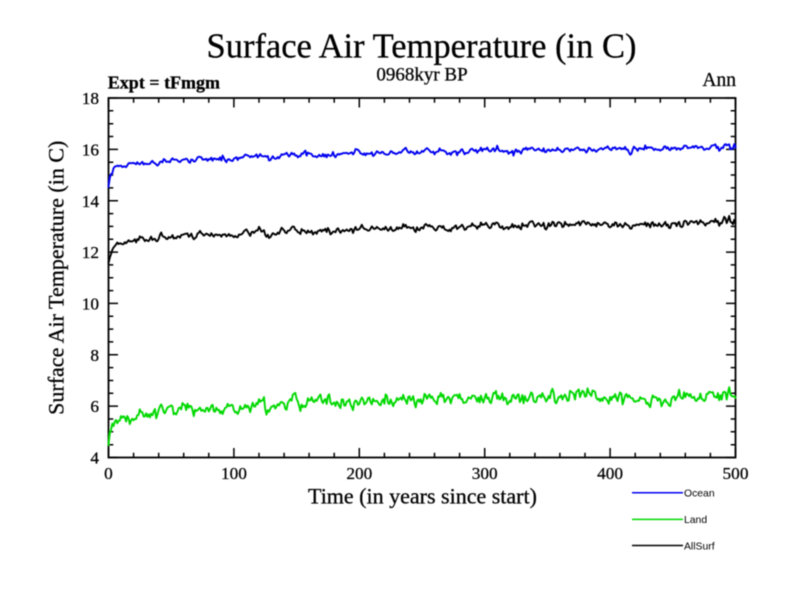  What do you see at coordinates (90, 98) in the screenshot?
I see `svg-text: 18` at bounding box center [90, 98].